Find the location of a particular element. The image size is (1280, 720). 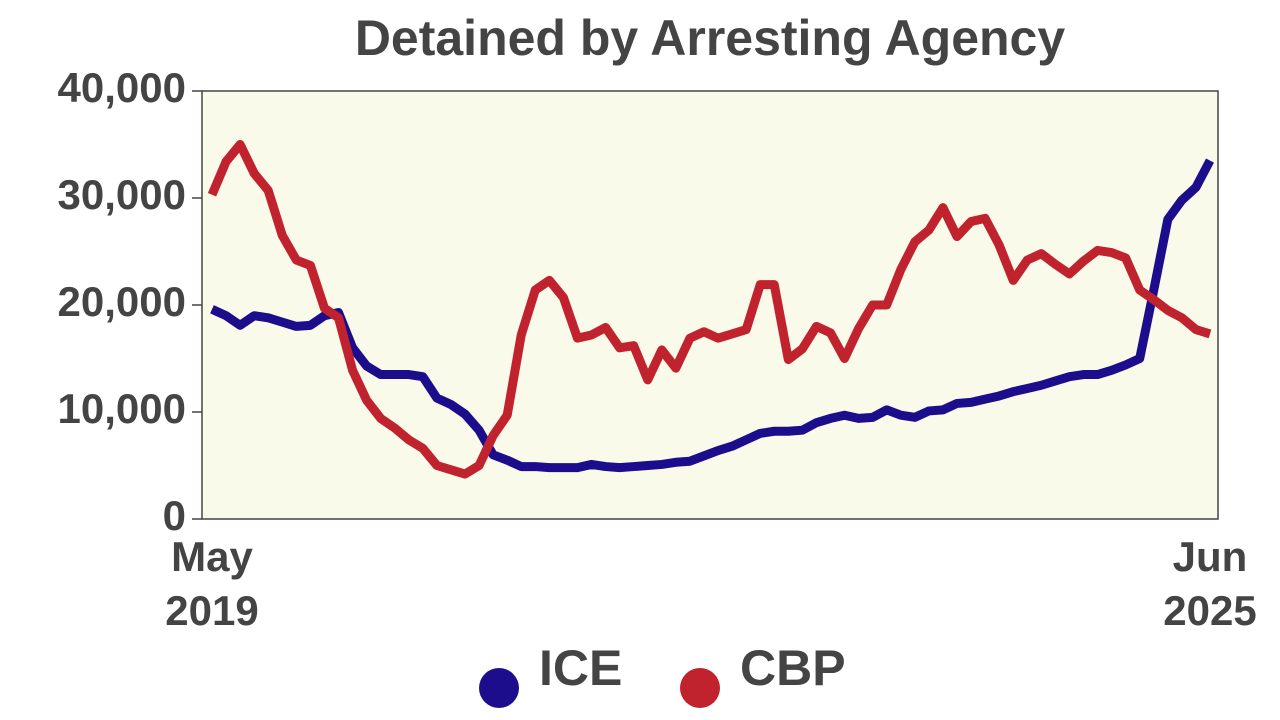

y-tick-label: 30,000 is located at coordinates (122, 194).